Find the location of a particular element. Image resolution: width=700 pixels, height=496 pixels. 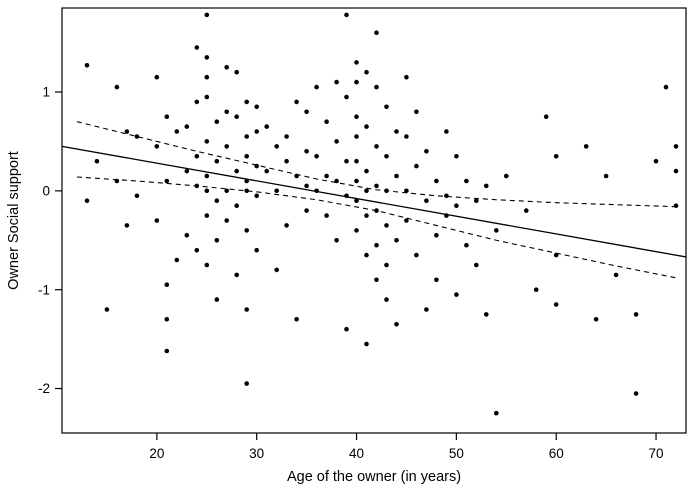

x-axis-title: Age of the owner (in years) is located at coordinates (374, 477).